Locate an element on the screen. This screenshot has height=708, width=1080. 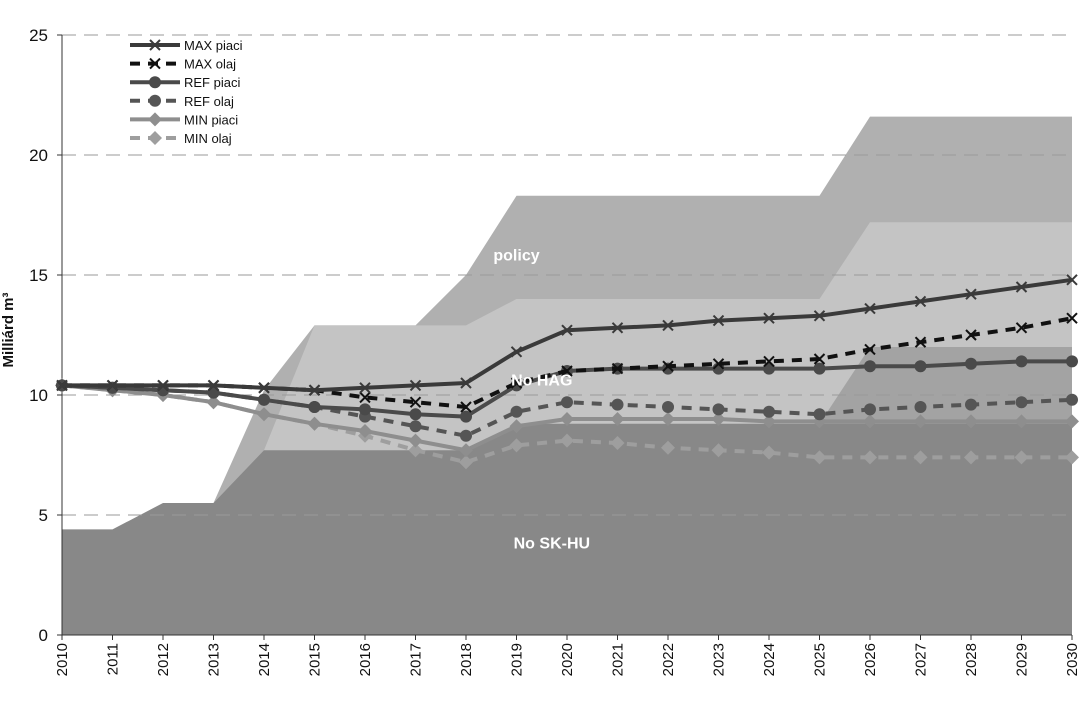
x-tick-label: 2020 is located at coordinates (567, 659).